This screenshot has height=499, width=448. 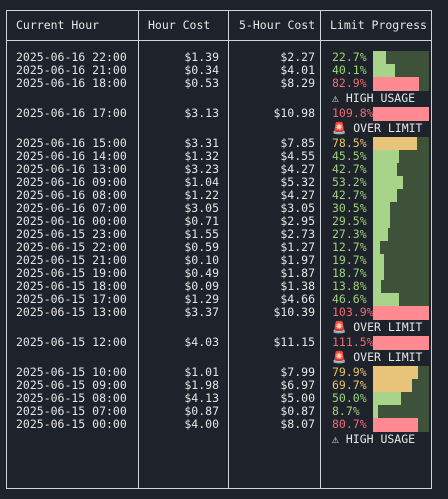 I want to click on header-five-hour-cost: 5-Hour Cost, so click(x=277, y=25).